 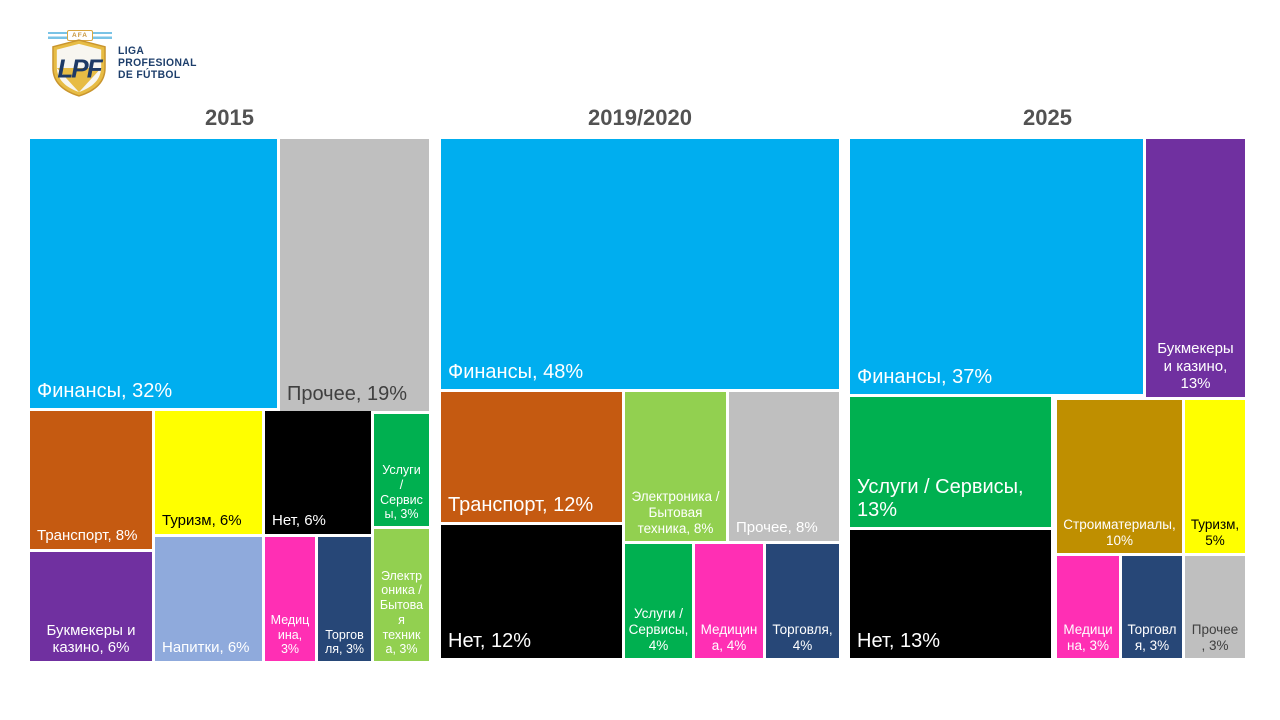 I want to click on afa-stripe-left, so click(x=57, y=35).